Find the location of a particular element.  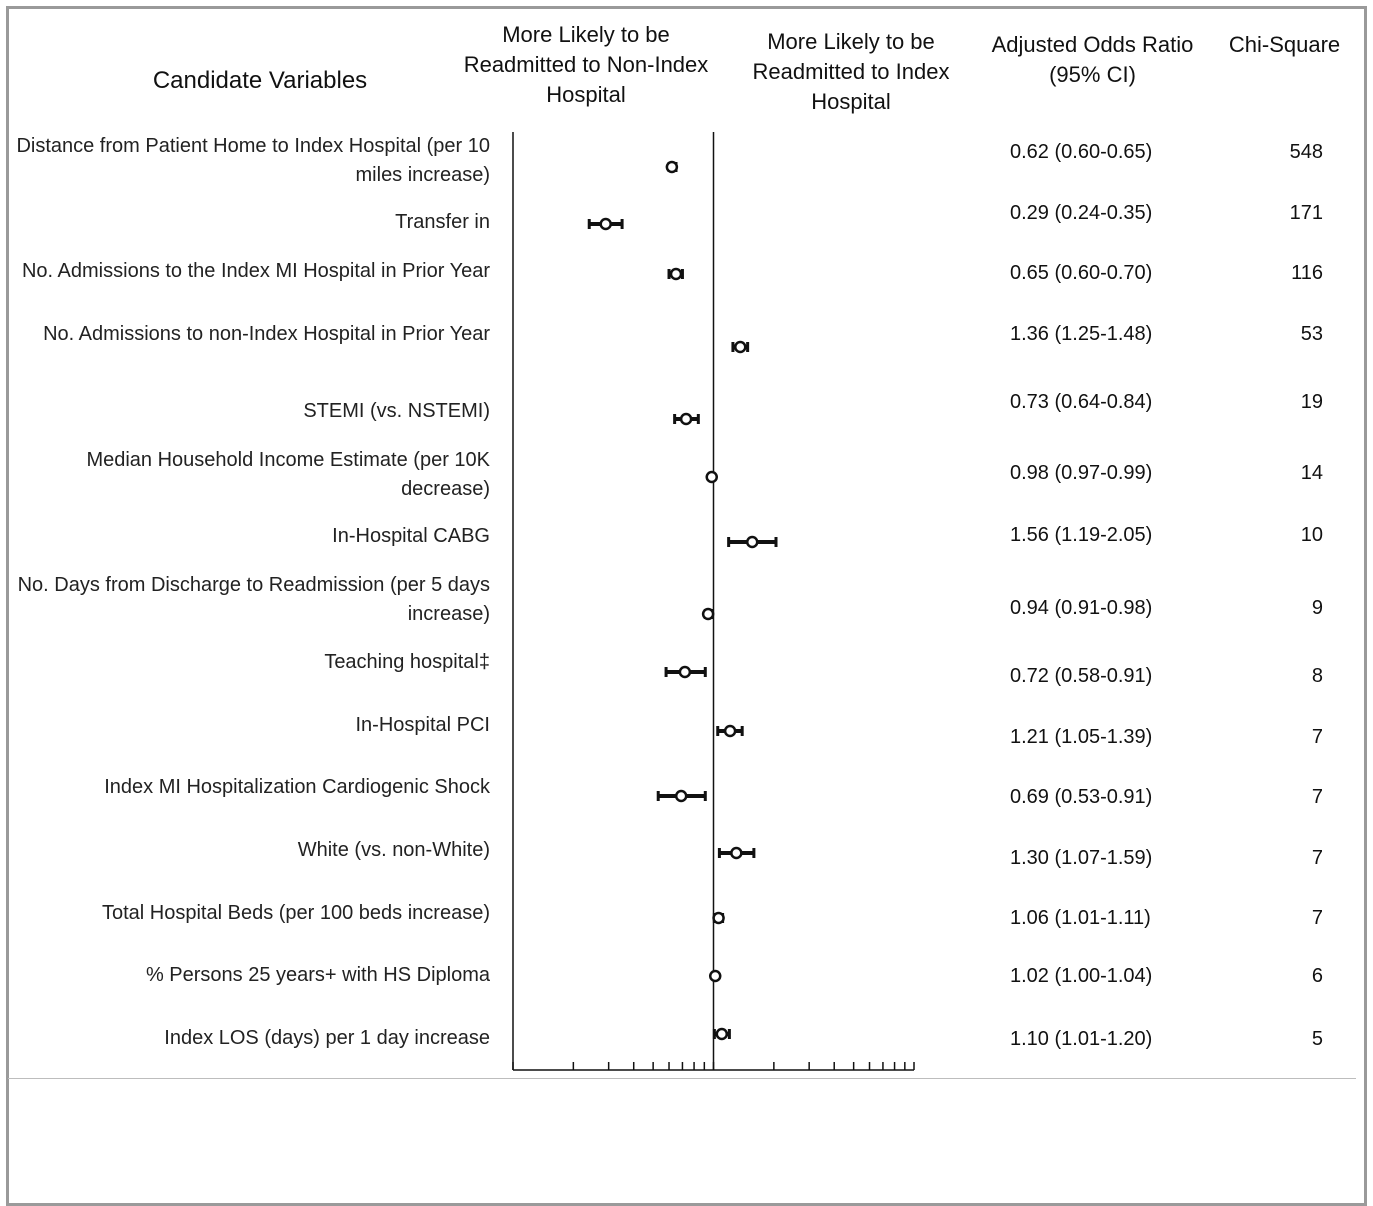

odds-ratio-value: 0.29 (0.24-0.35) is located at coordinates (1081, 213).